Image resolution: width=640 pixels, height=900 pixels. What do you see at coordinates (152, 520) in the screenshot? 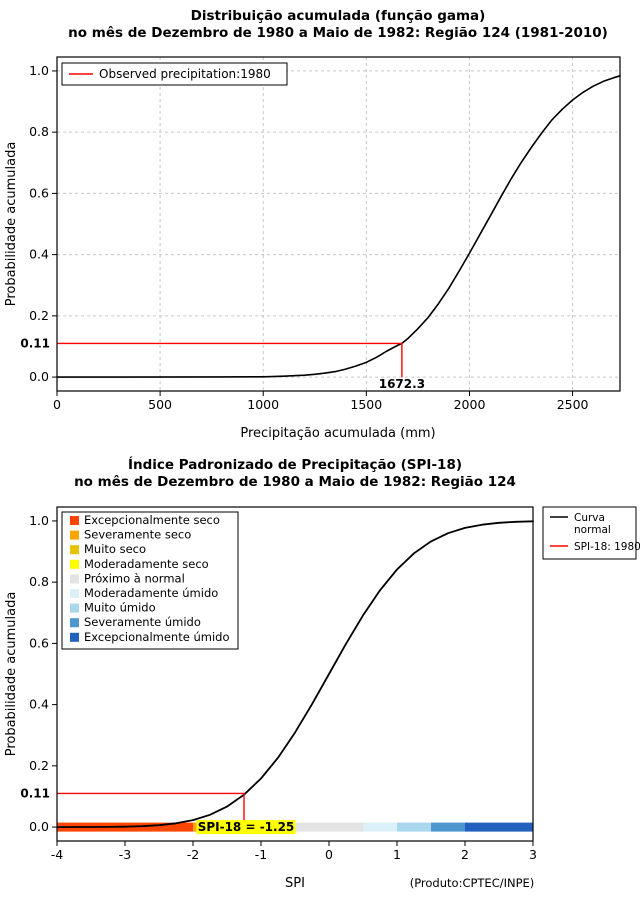
I see `legend-label: Excepcionalmente seco` at bounding box center [152, 520].